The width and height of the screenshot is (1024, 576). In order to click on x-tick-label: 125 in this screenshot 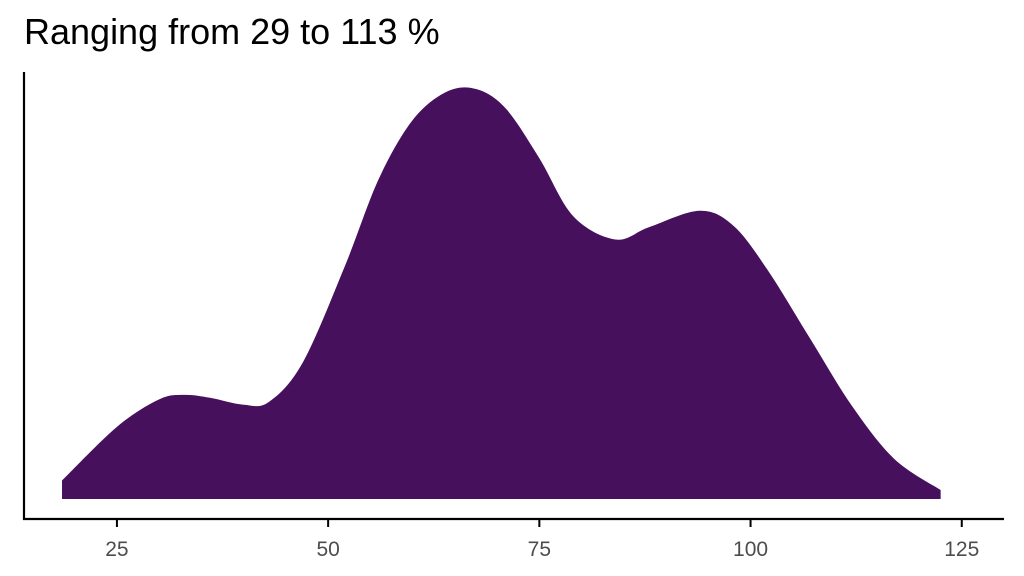, I will do `click(961, 549)`.